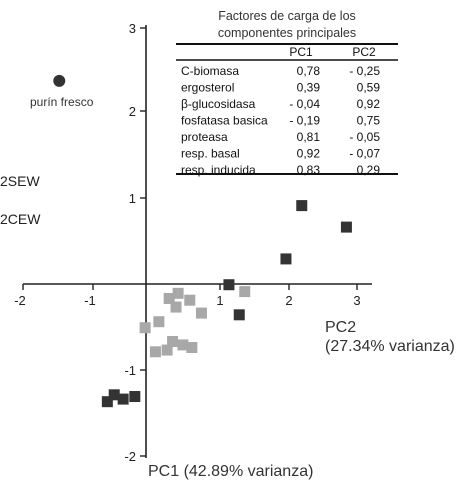  I want to click on annotation-purin-fresco: purín fresco, so click(62, 102).